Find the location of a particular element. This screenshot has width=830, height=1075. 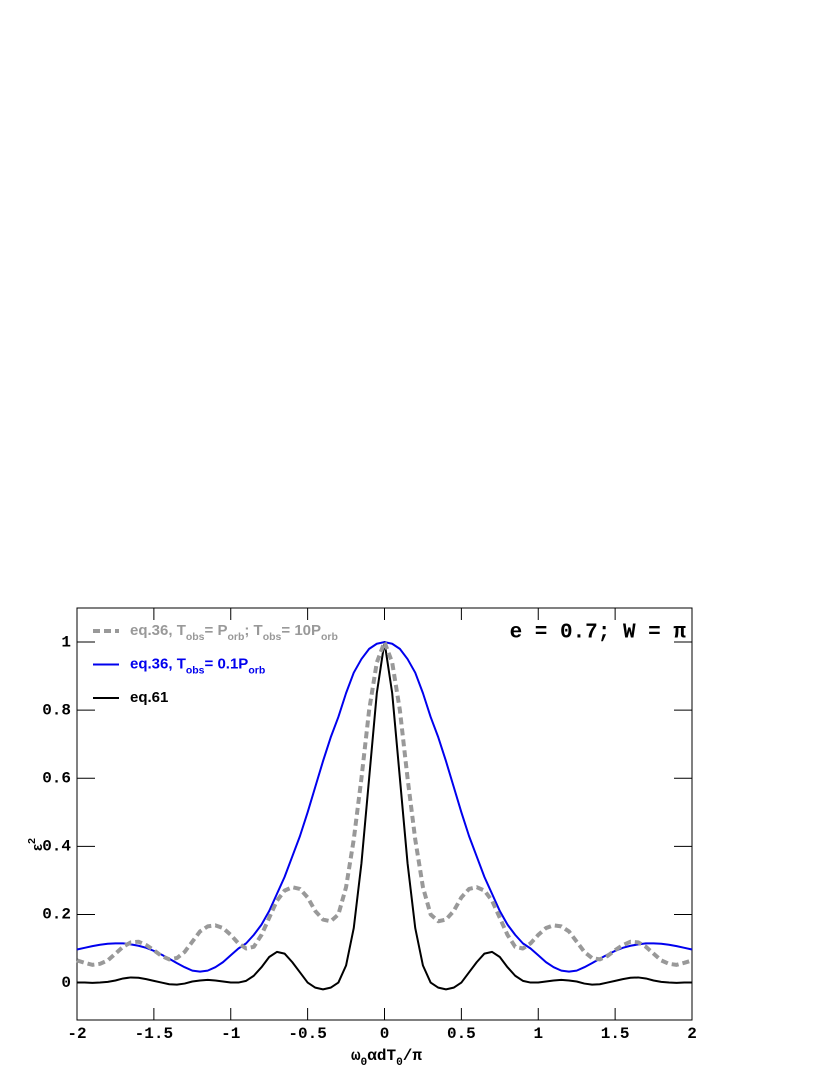

y-tick-label: 0.6 is located at coordinates (56, 778).